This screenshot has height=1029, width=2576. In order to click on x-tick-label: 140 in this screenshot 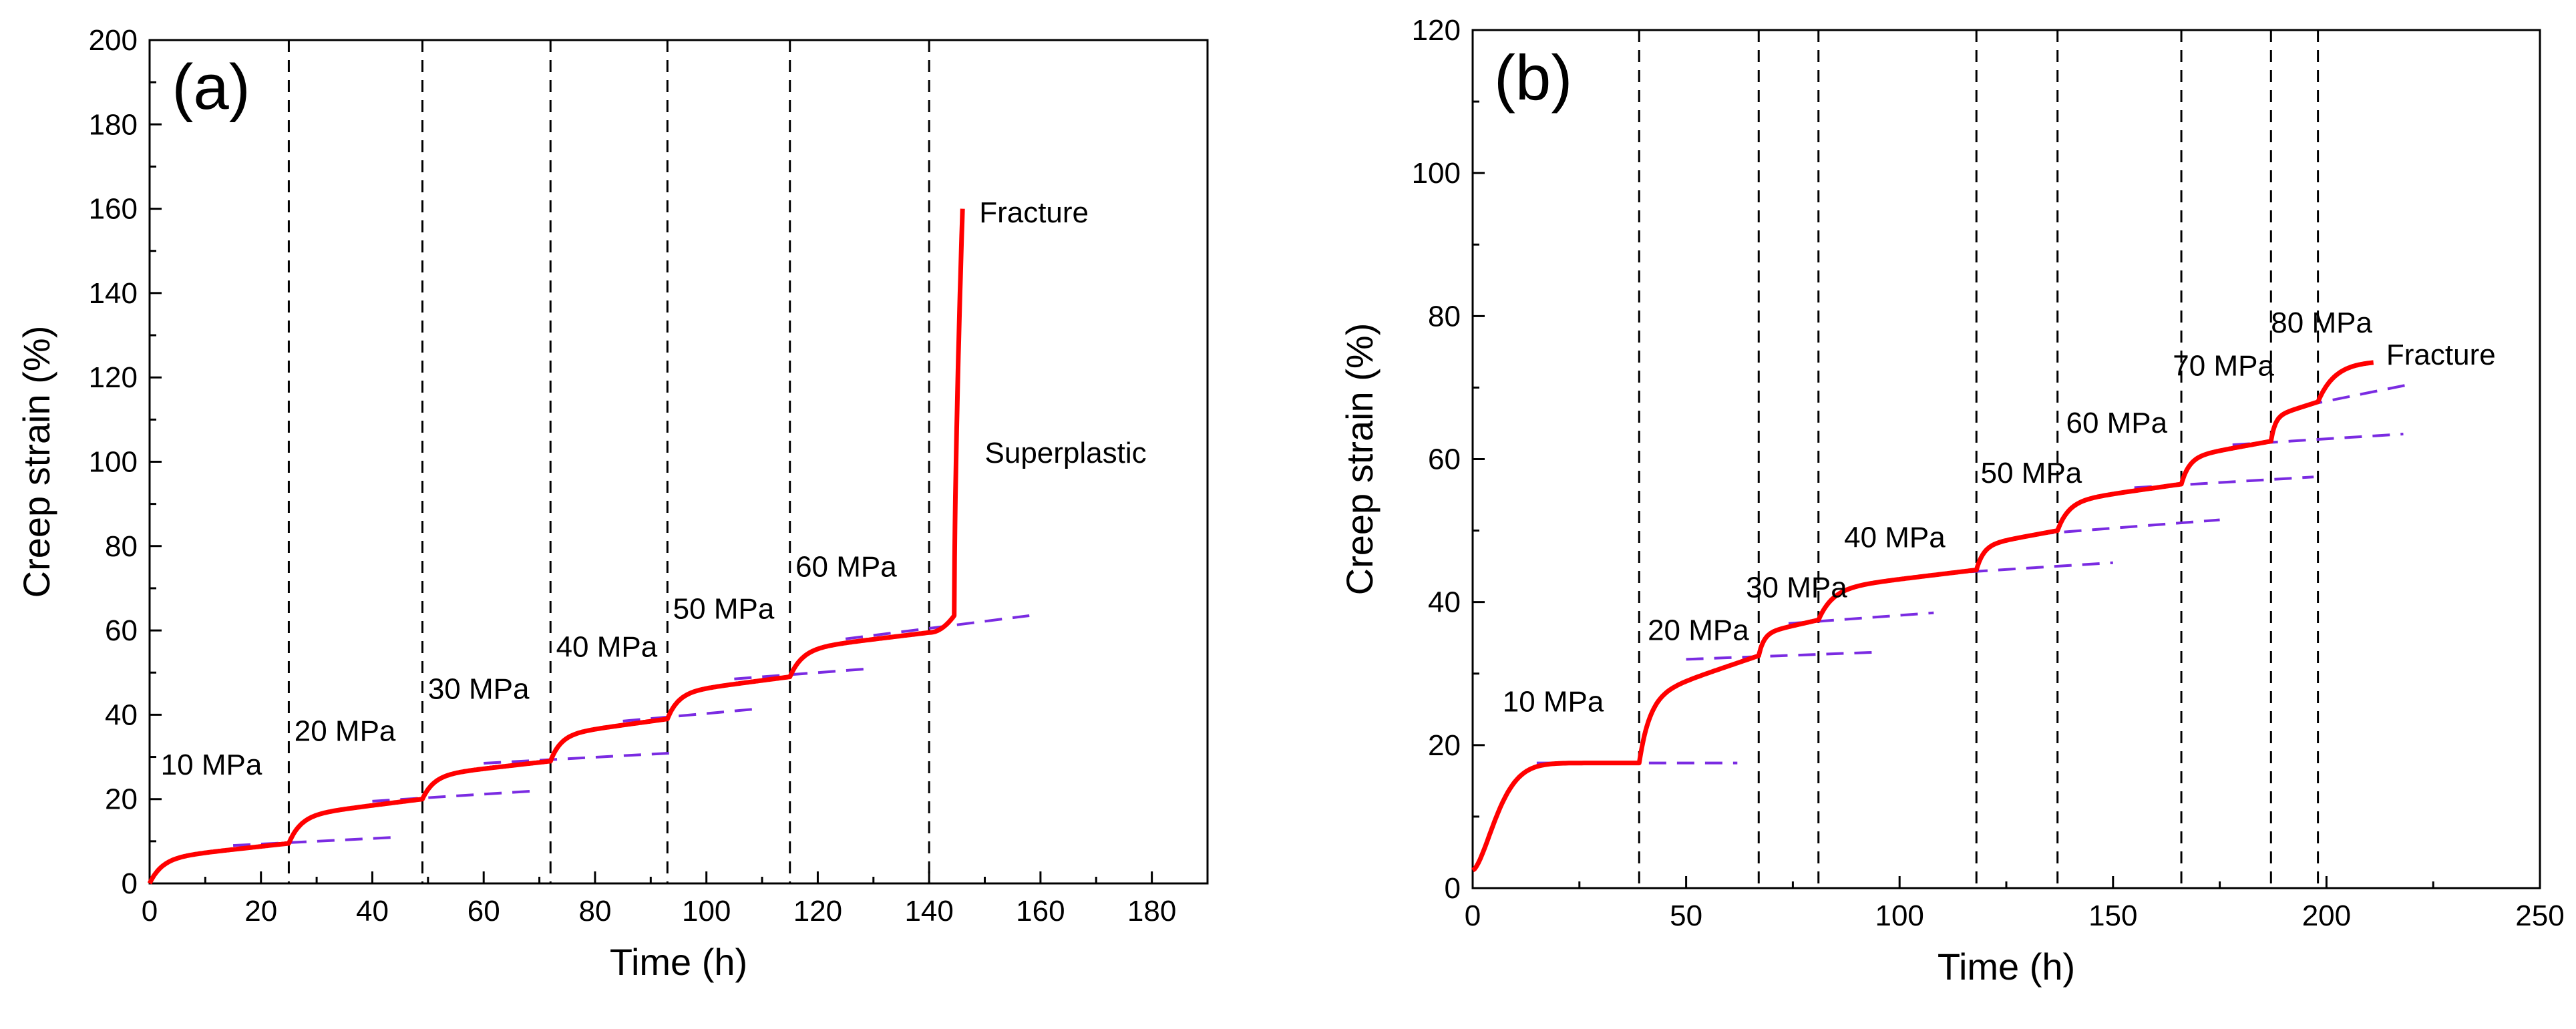, I will do `click(928, 911)`.